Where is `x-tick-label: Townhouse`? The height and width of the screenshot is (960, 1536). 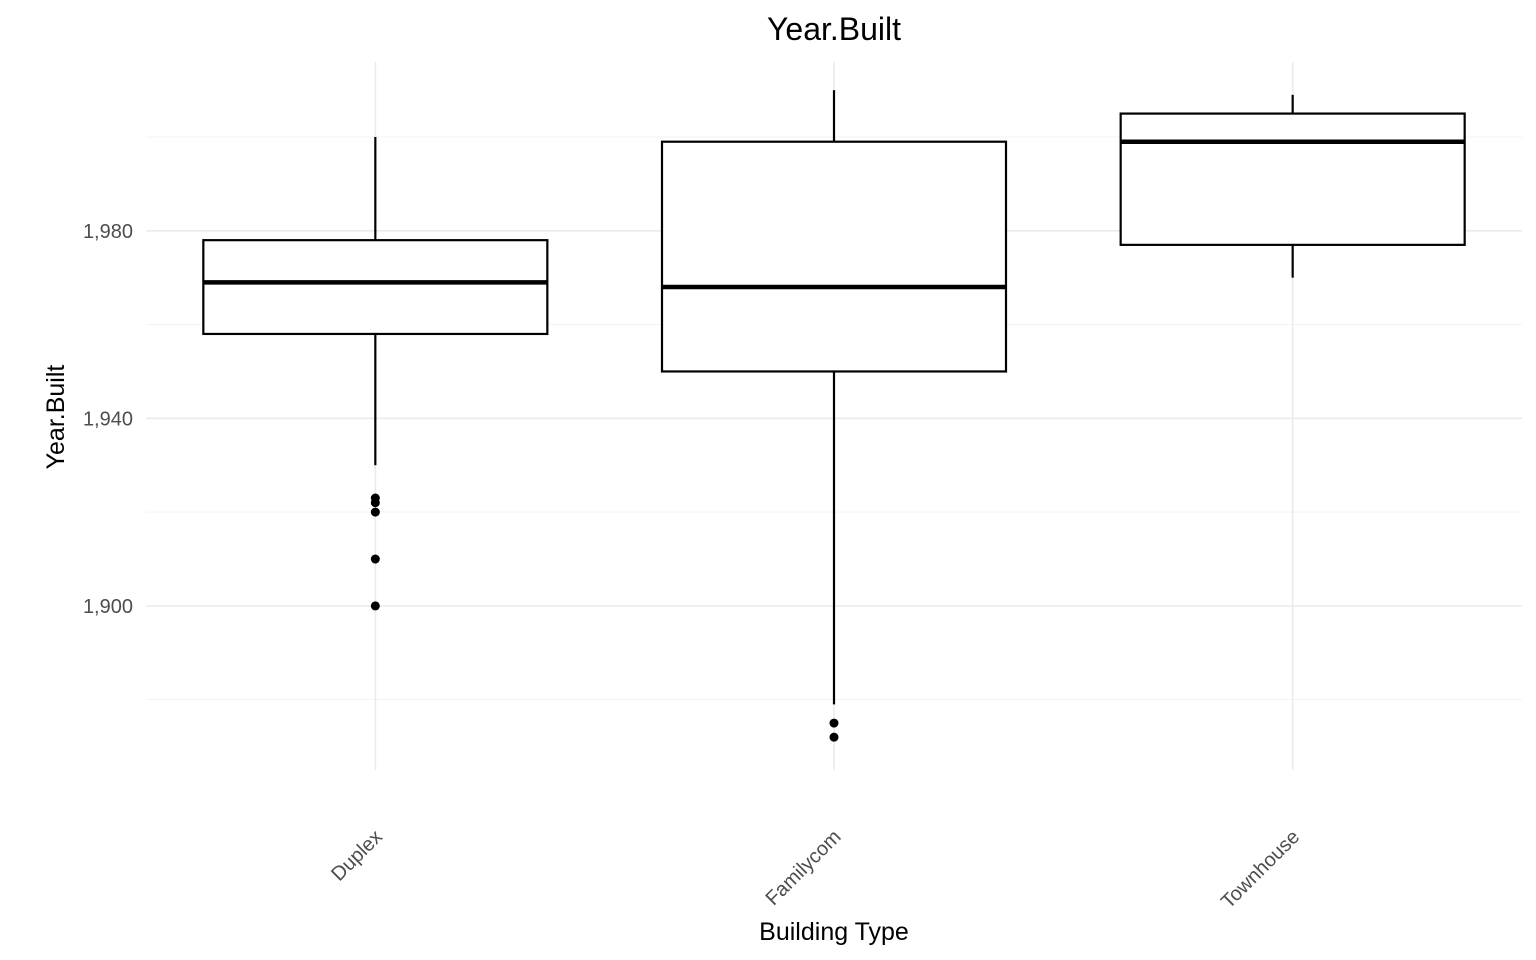 x-tick-label: Townhouse is located at coordinates (1260, 869).